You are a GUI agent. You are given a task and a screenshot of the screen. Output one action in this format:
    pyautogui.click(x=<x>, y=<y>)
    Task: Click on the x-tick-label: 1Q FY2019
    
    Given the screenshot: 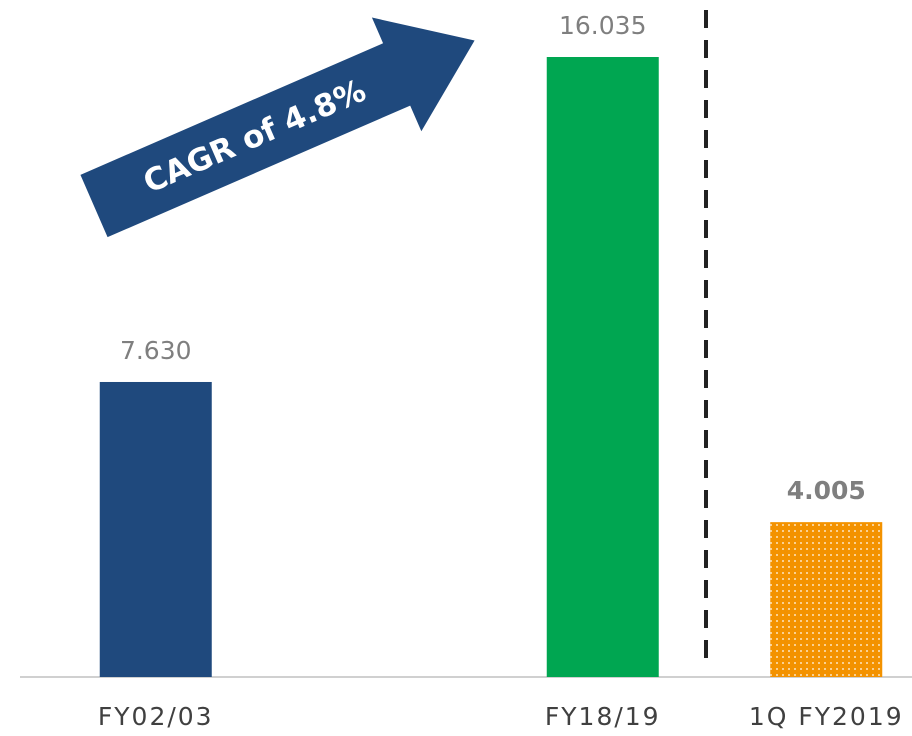 What is the action you would take?
    pyautogui.click(x=826, y=716)
    